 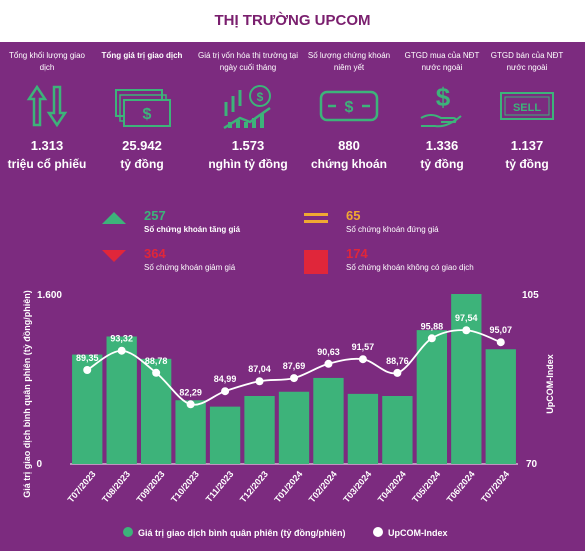 What do you see at coordinates (316, 262) in the screenshot?
I see `square-icon` at bounding box center [316, 262].